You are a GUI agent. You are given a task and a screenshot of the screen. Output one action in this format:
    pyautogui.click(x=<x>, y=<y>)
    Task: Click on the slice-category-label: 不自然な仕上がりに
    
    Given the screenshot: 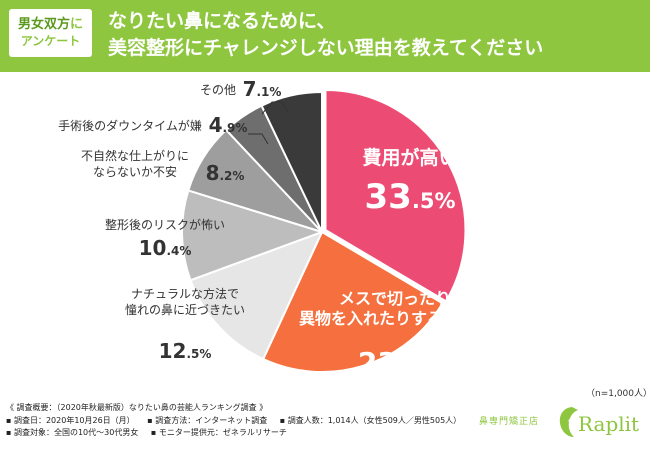 What is the action you would take?
    pyautogui.click(x=135, y=155)
    